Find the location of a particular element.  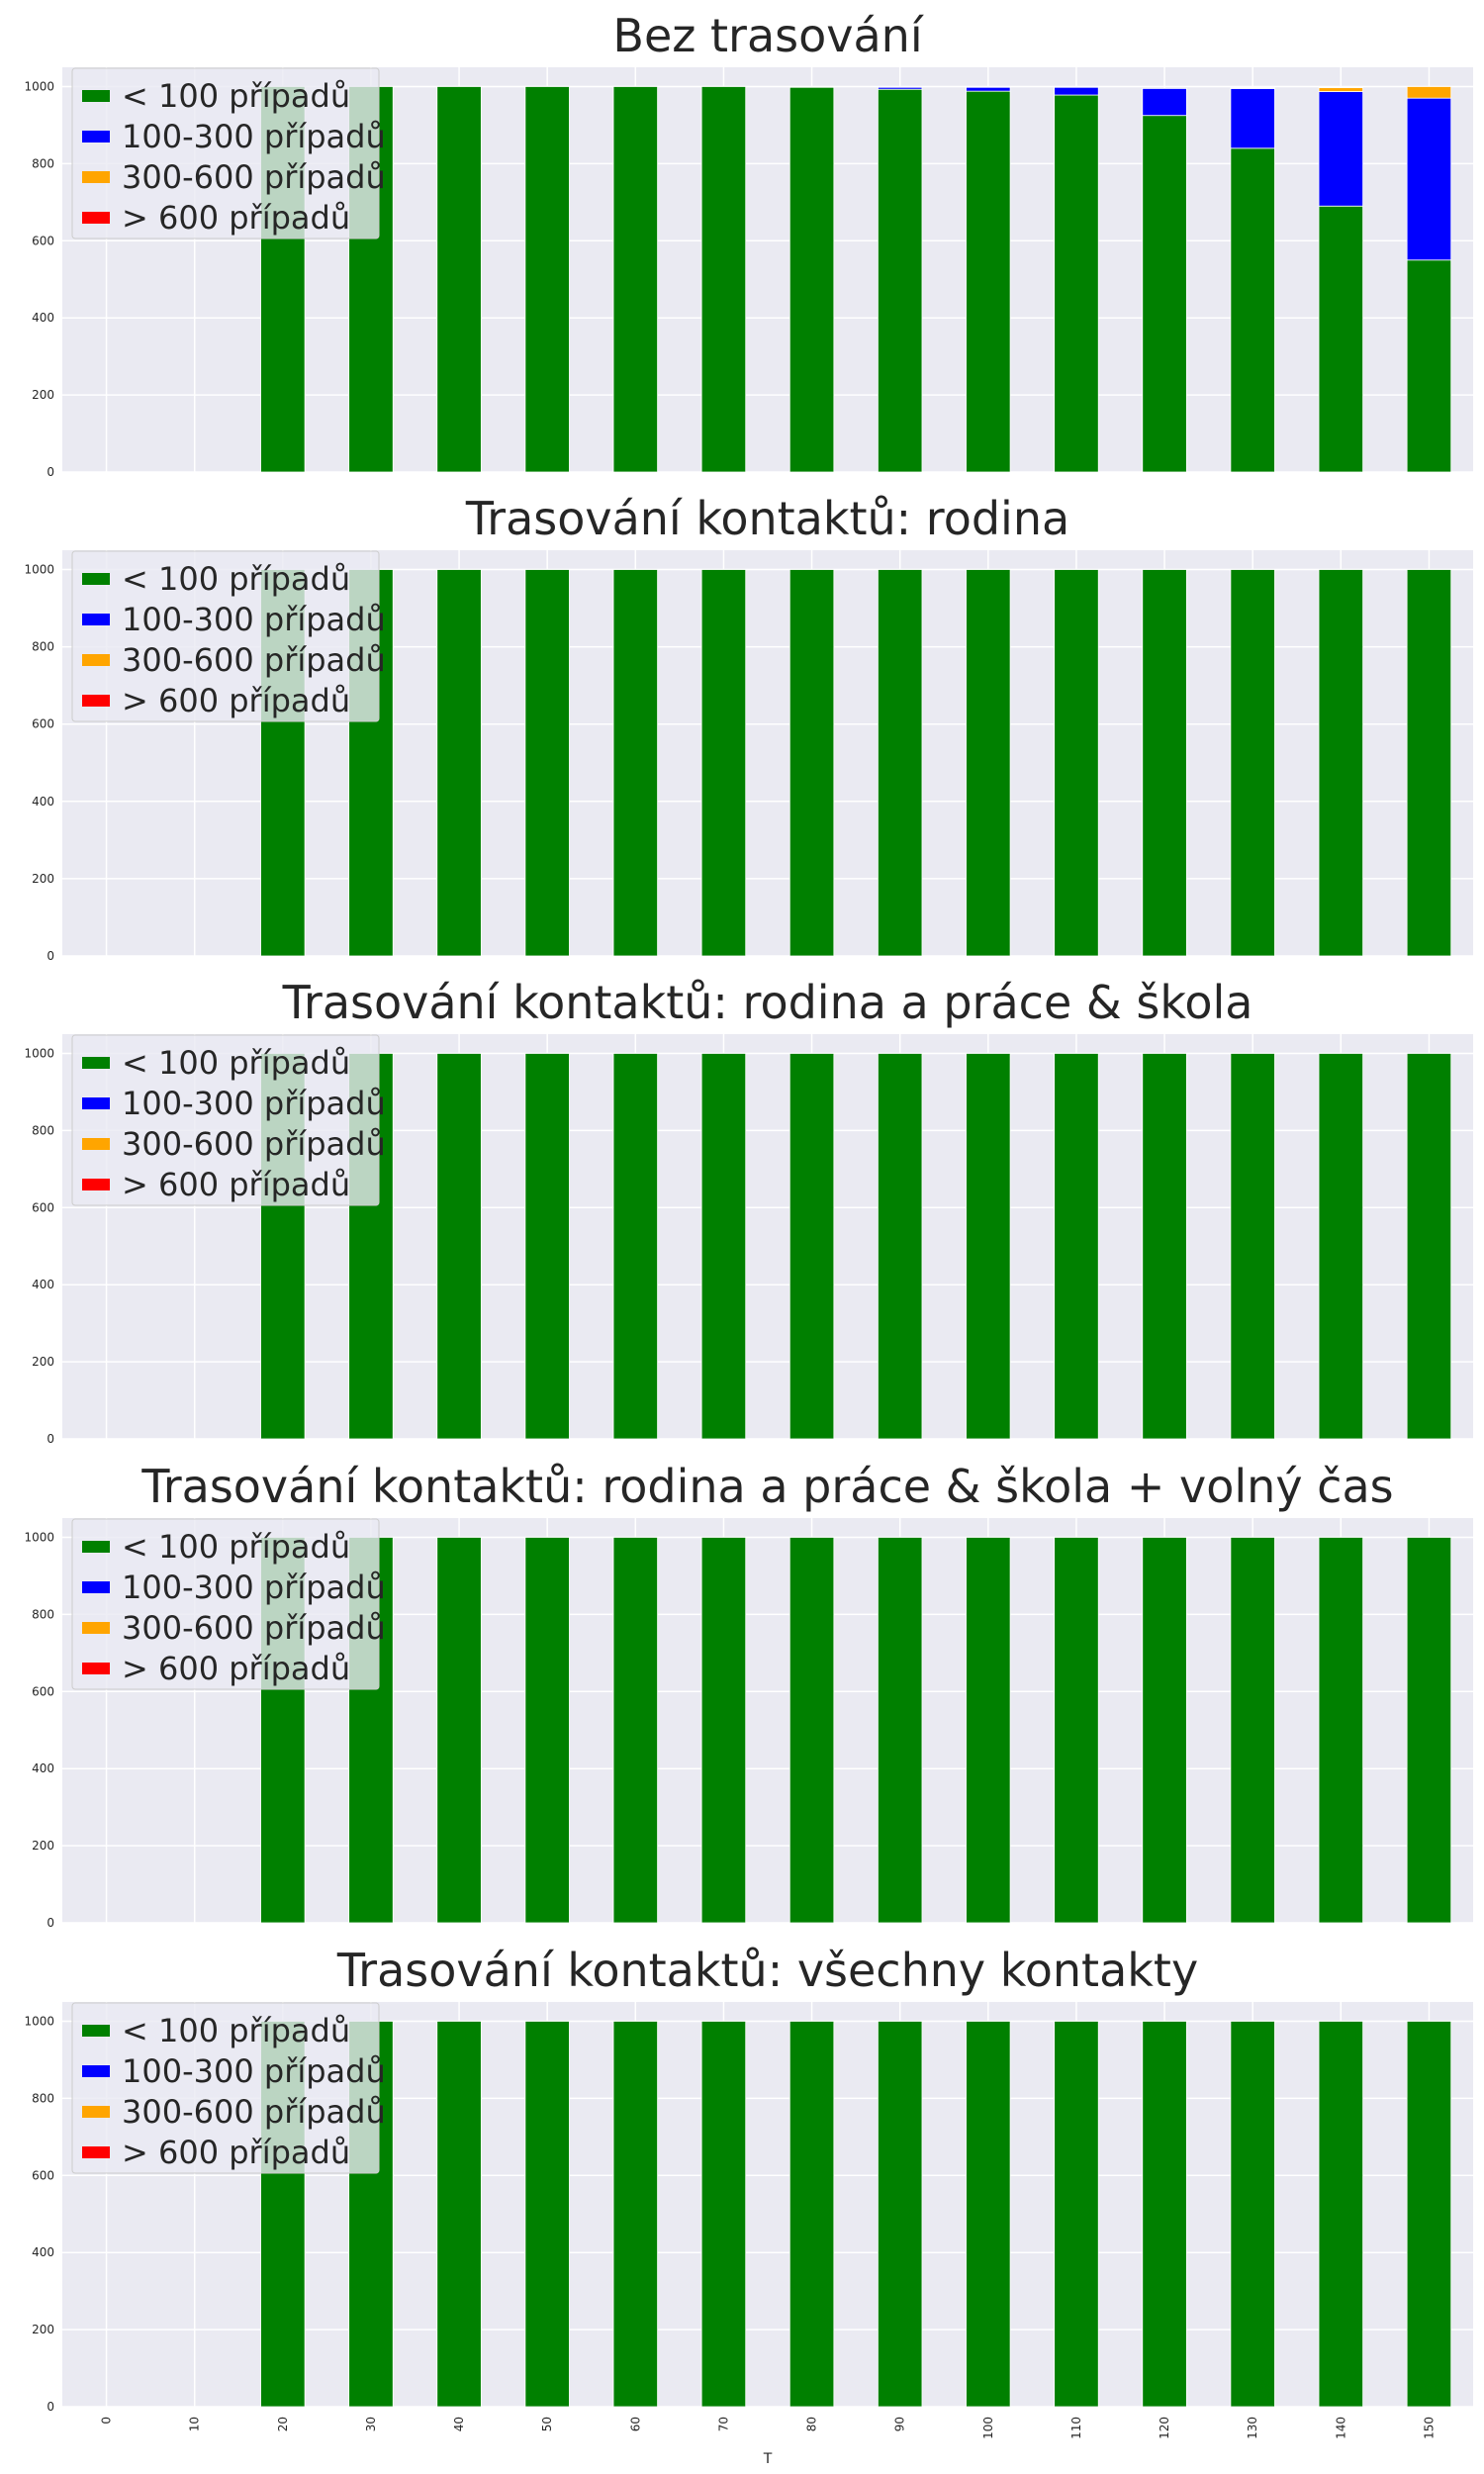

x-tick-label: 20 is located at coordinates (283, 2424).